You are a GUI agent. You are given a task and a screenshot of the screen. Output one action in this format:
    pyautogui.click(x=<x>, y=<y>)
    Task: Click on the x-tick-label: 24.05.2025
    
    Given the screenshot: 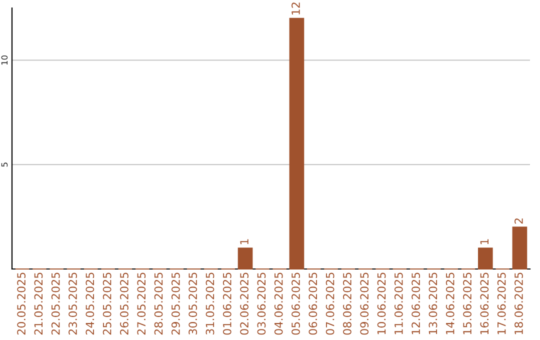 What is the action you would take?
    pyautogui.click(x=90, y=303)
    